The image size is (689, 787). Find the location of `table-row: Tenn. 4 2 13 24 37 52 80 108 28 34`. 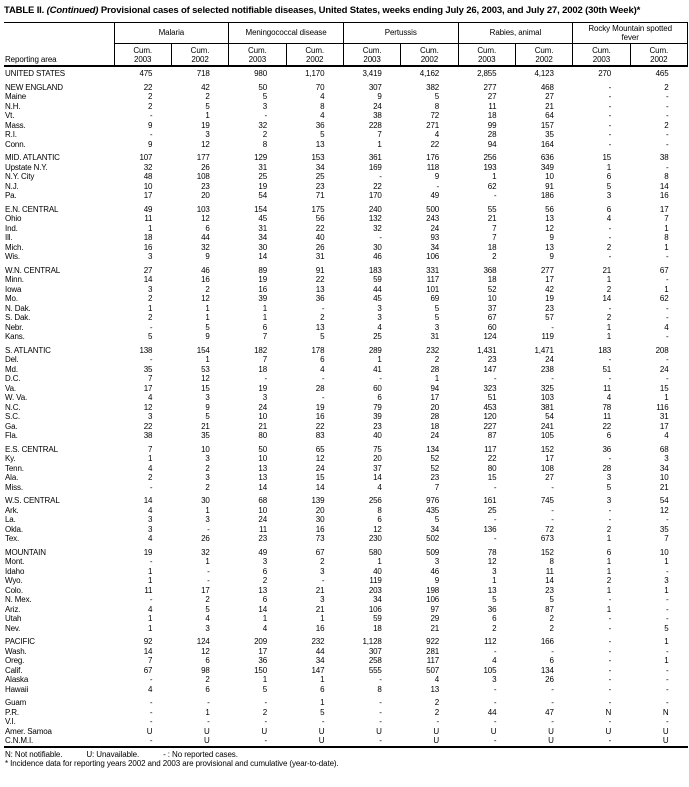

table-row: Tenn. 4 2 13 24 37 52 80 108 28 34 is located at coordinates (346, 469).